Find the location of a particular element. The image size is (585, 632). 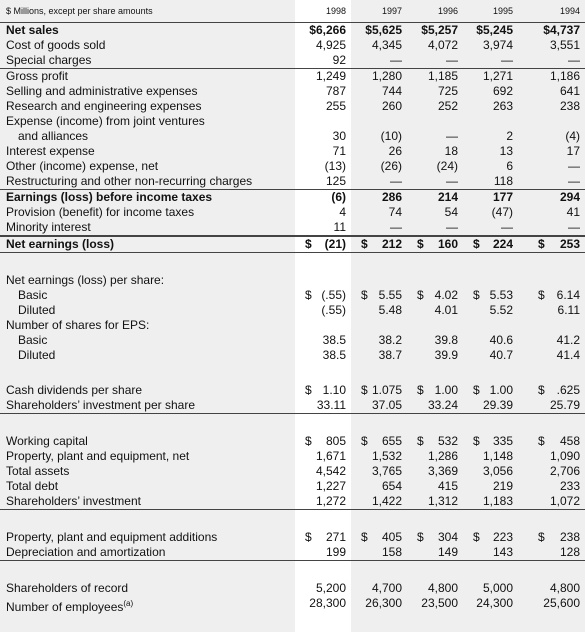

value-cell: 263 is located at coordinates (490, 106).